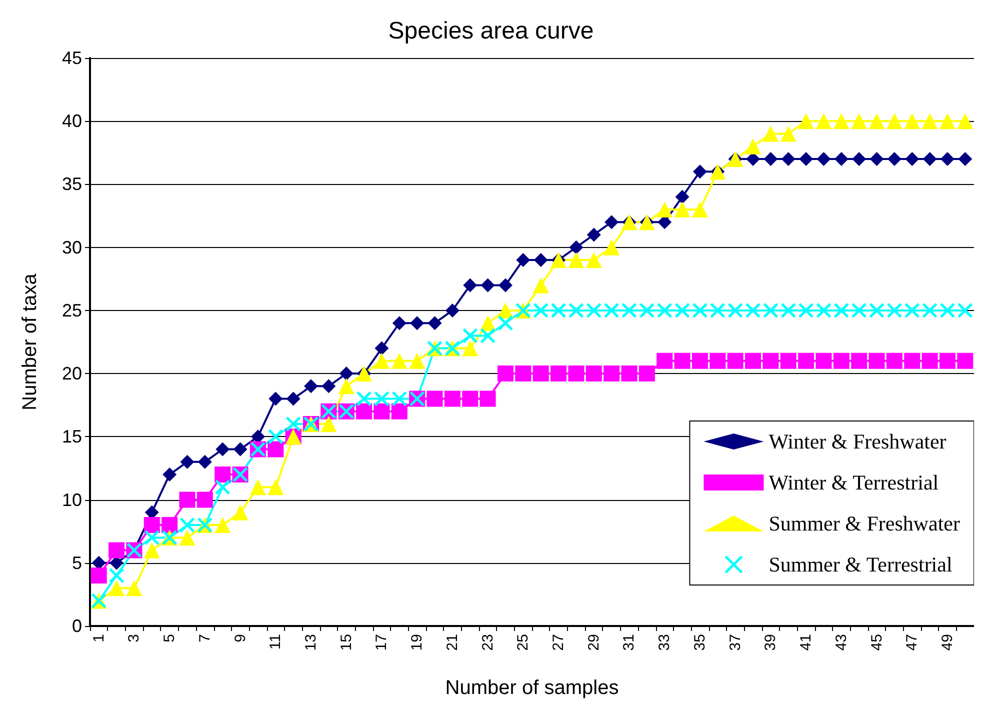 This screenshot has height=711, width=982. What do you see at coordinates (169, 638) in the screenshot?
I see `x-tick-label: 5` at bounding box center [169, 638].